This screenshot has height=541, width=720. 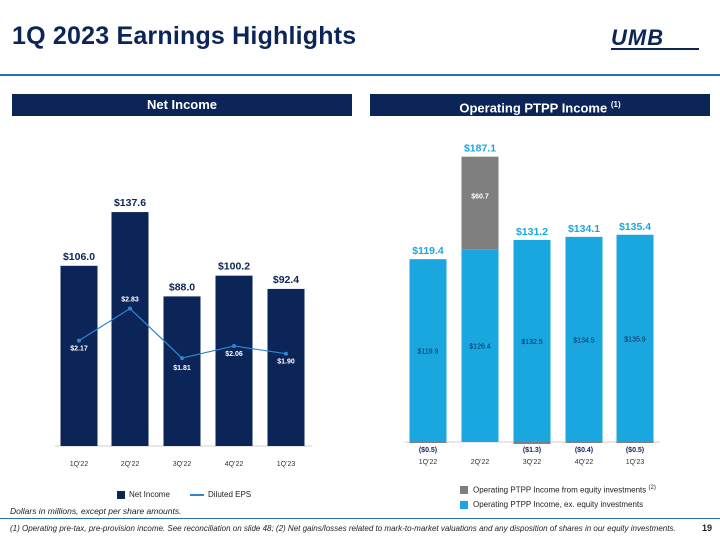 I want to click on ptpp-equity-label: ($0.4), so click(x=584, y=450).